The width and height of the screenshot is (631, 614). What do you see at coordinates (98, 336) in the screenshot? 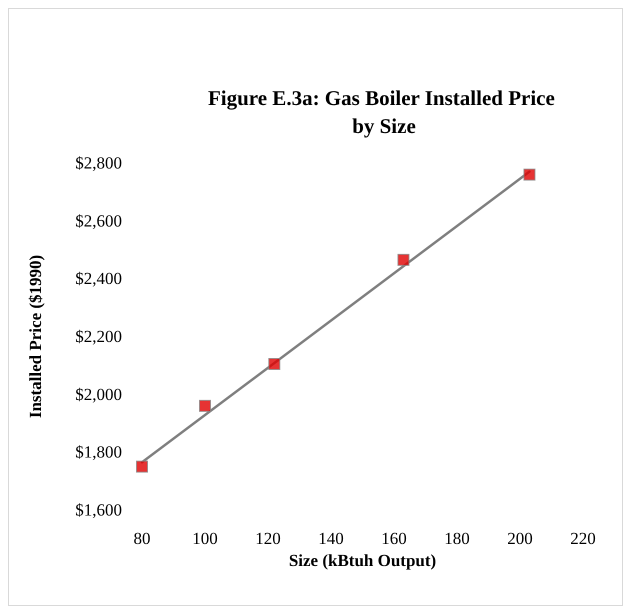
I see `y-tick-label: $2,200` at bounding box center [98, 336].